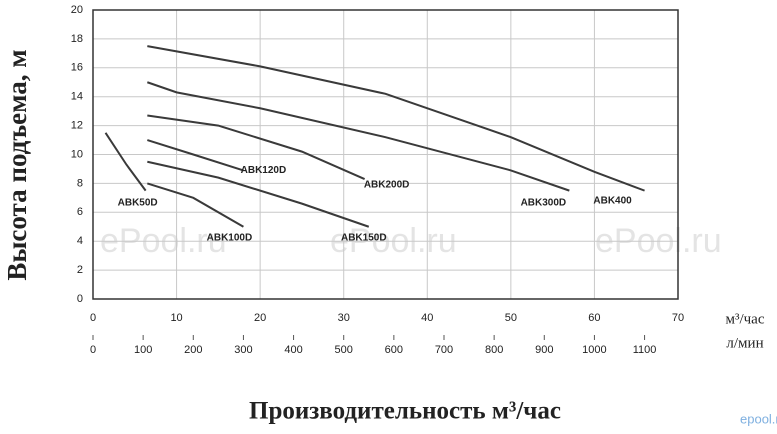  I want to click on curve-label: ABK50D, so click(138, 202).